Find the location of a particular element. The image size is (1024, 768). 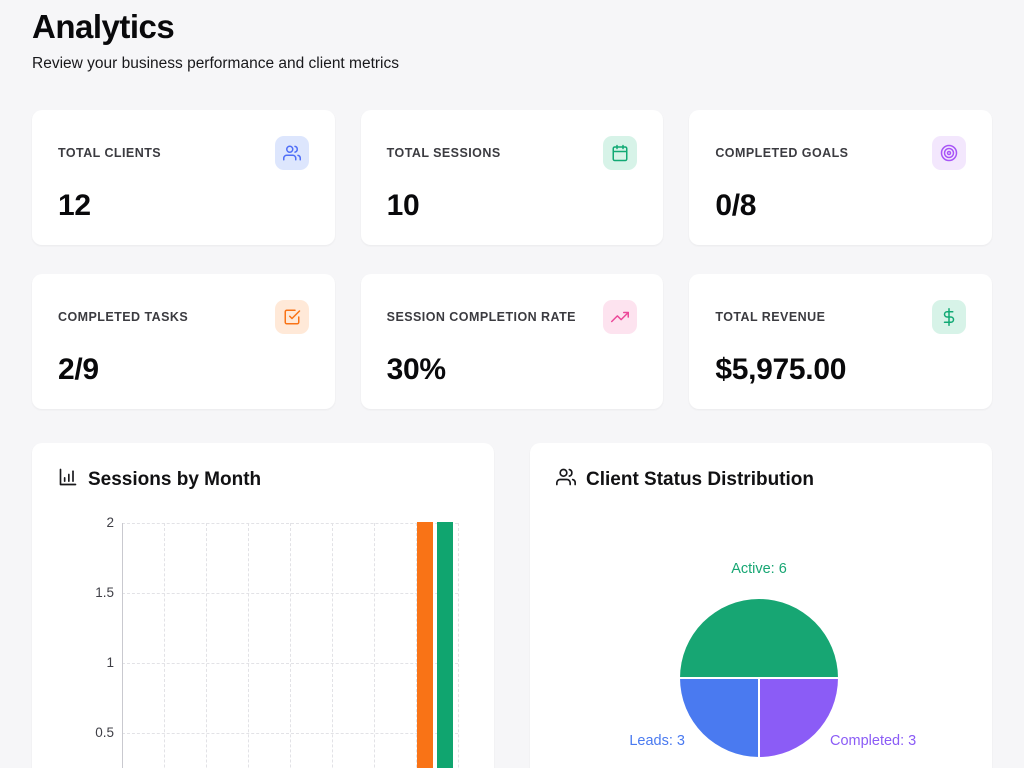

stat-card-completed-tasks: COMPLETED TASKS 2/9 is located at coordinates (183, 341).